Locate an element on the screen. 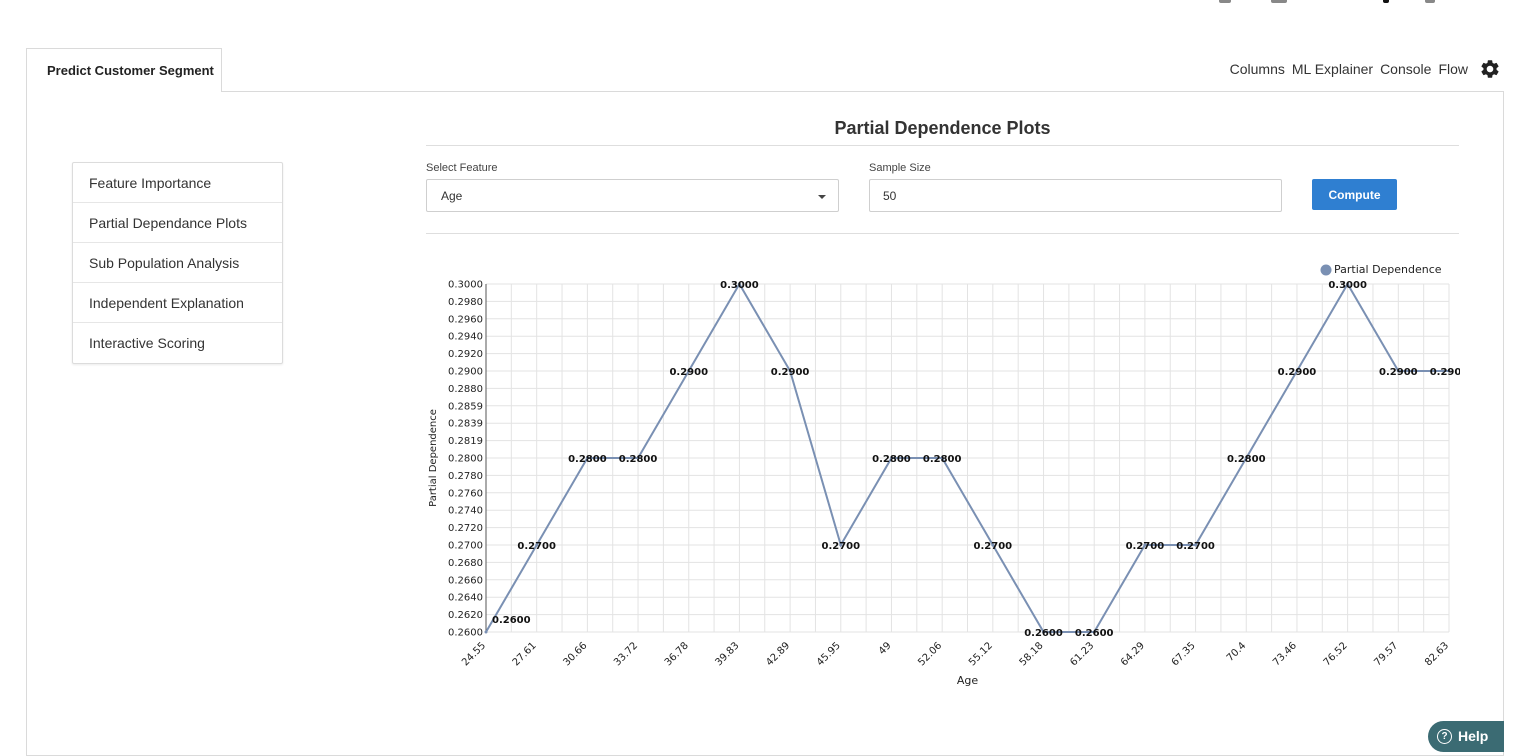  x-tick-label: 76.52 is located at coordinates (1336, 654).